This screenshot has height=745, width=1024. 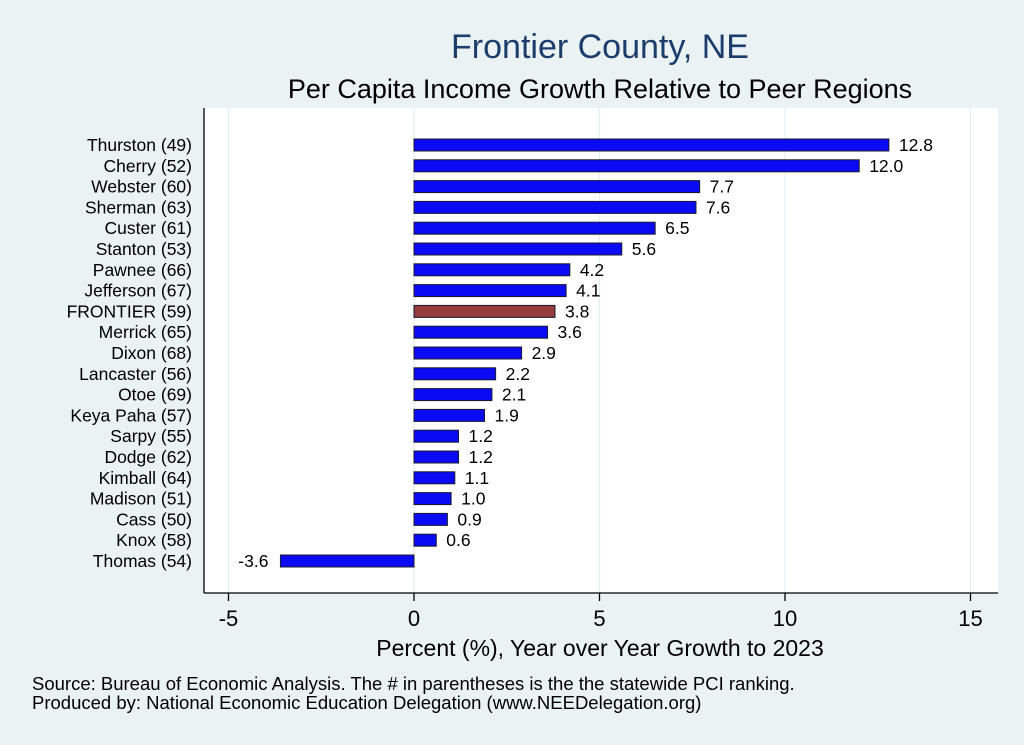 I want to click on chart-title: Frontier County, NE, so click(x=600, y=47).